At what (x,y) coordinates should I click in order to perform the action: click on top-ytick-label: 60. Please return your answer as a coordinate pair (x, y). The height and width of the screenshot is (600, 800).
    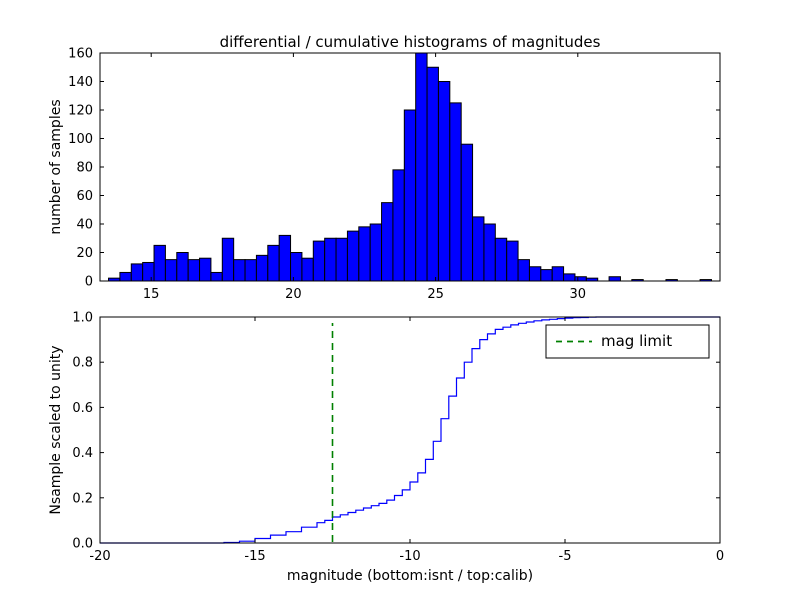
    Looking at the image, I should click on (84, 196).